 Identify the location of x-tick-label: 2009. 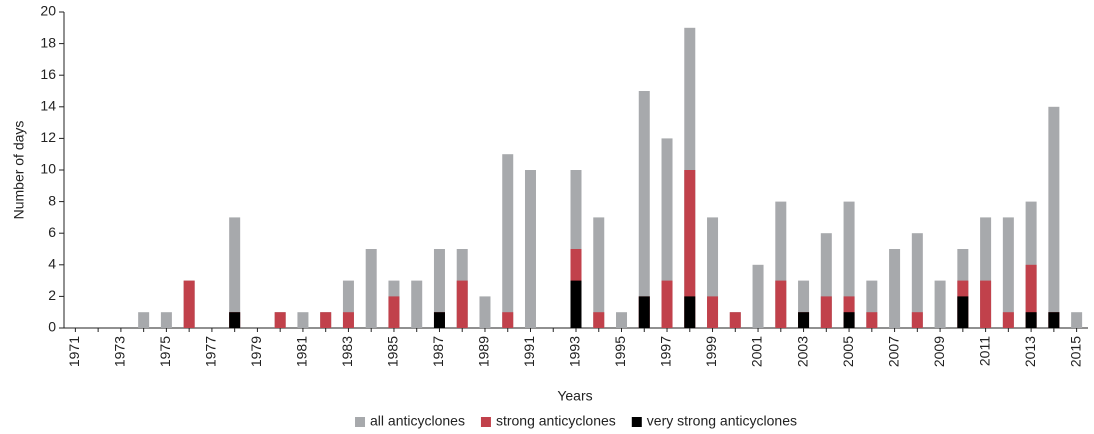
(939, 351).